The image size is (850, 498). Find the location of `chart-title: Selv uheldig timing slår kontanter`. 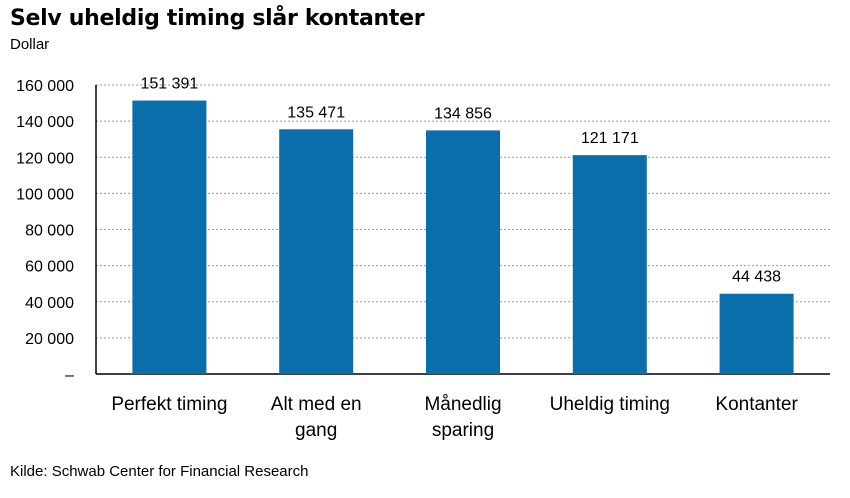

chart-title: Selv uheldig timing slår kontanter is located at coordinates (217, 18).